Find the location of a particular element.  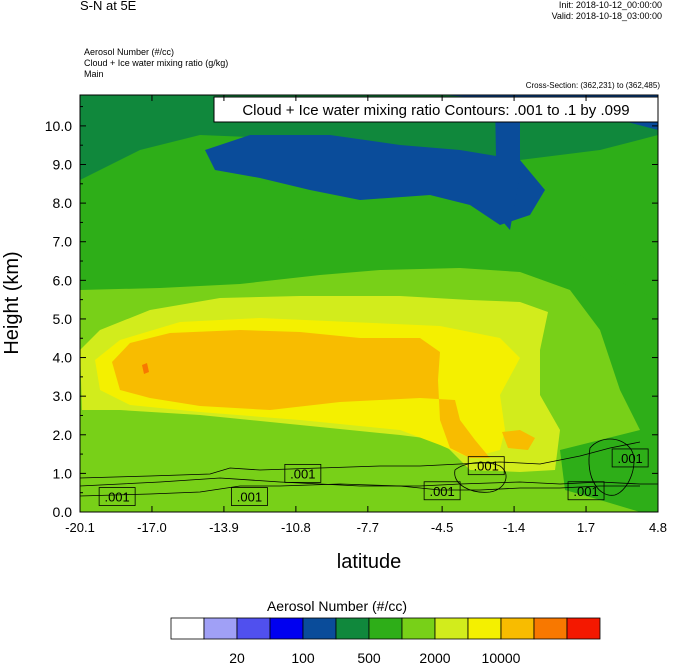

field-lower-green is located at coordinates (609, 468).